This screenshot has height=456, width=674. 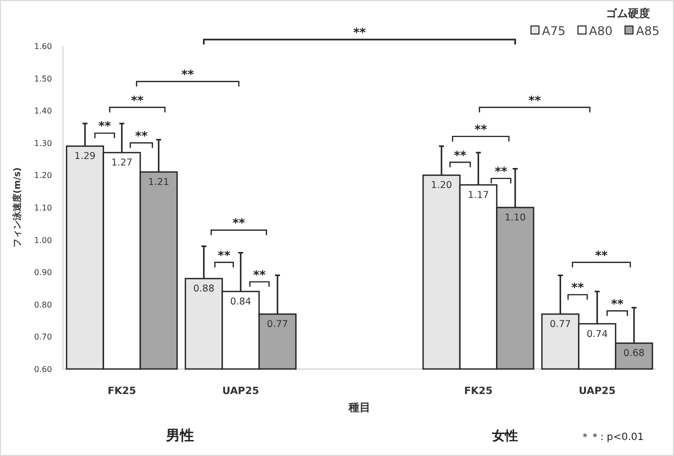 What do you see at coordinates (648, 31) in the screenshot?
I see `legend-label: A85` at bounding box center [648, 31].